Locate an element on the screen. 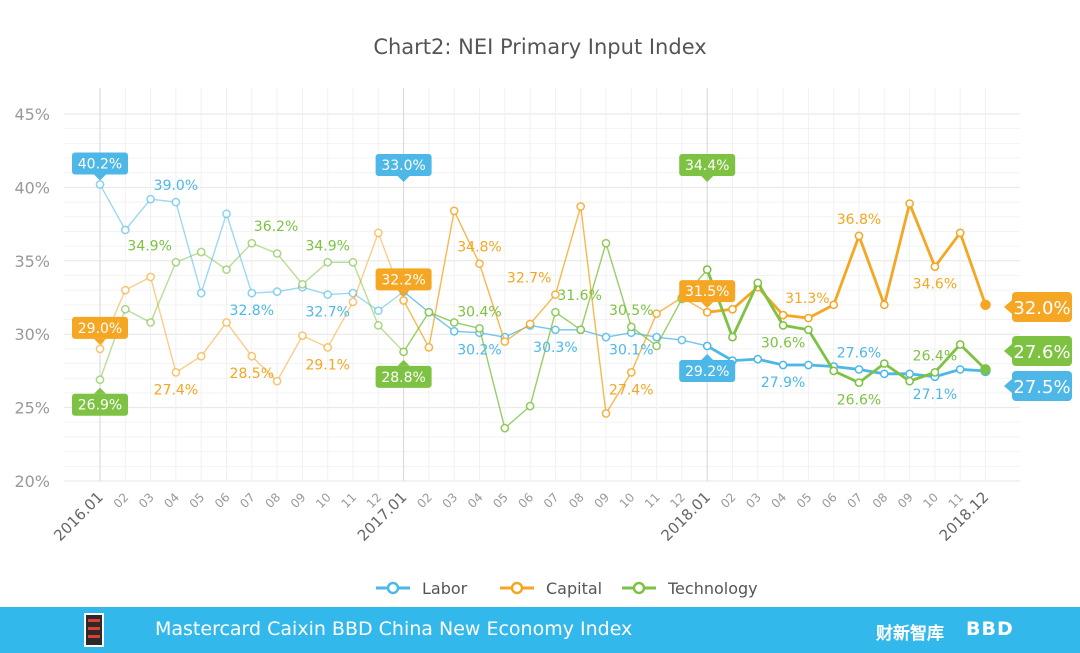  x-tick-label: 2016.01 is located at coordinates (78, 516).